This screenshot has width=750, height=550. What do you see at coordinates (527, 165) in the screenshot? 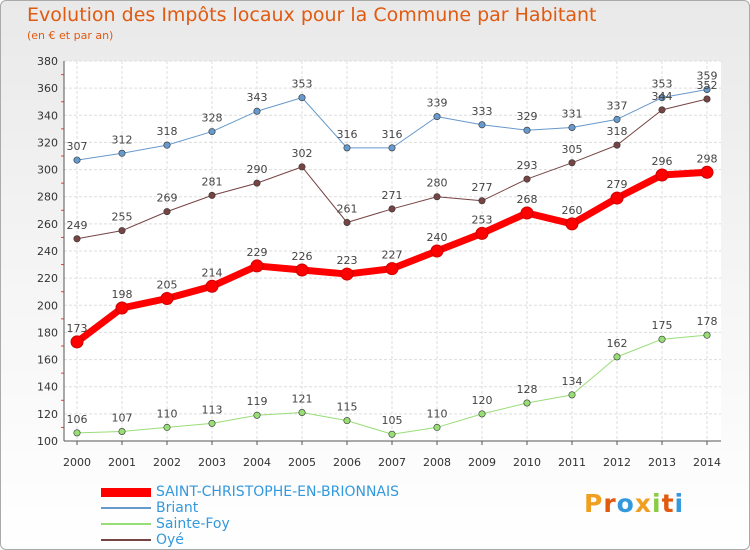
I see `data-label: 293` at bounding box center [527, 165].